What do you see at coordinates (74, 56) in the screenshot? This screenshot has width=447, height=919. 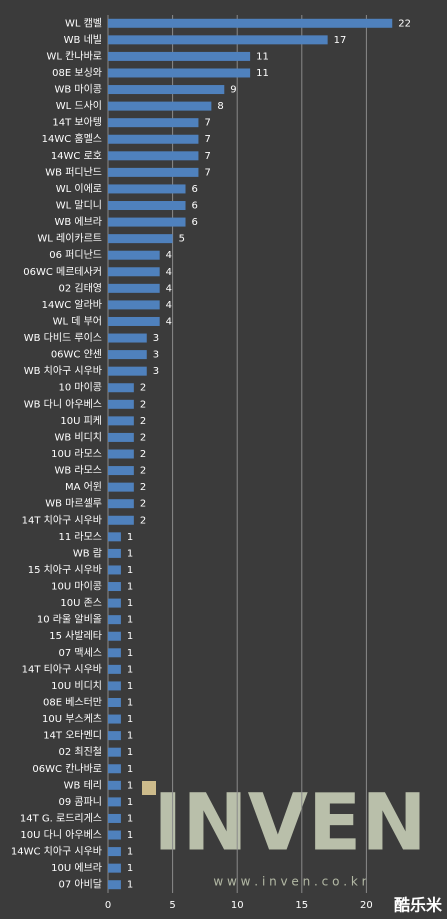 I see `y-tick-label: WL 칸나바로` at bounding box center [74, 56].